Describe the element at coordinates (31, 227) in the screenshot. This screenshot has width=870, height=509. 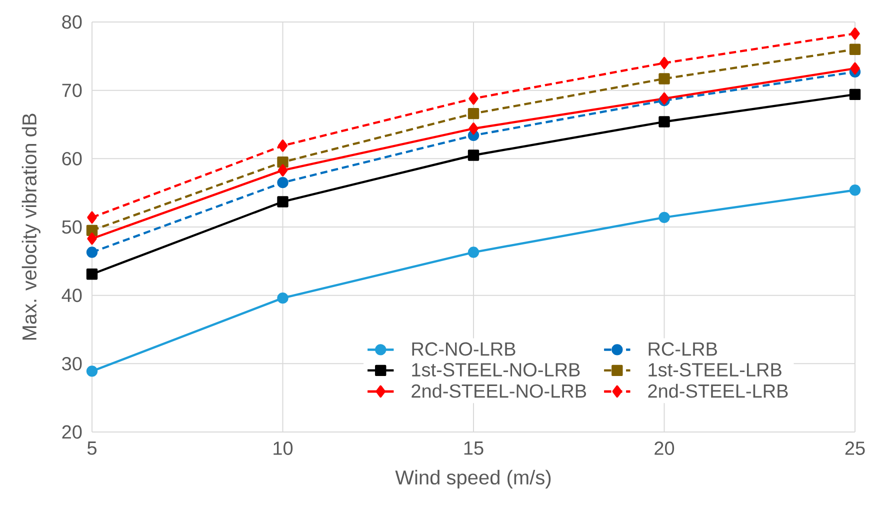
I see `y-axis-title: Max. velocity vibration dB` at that location.